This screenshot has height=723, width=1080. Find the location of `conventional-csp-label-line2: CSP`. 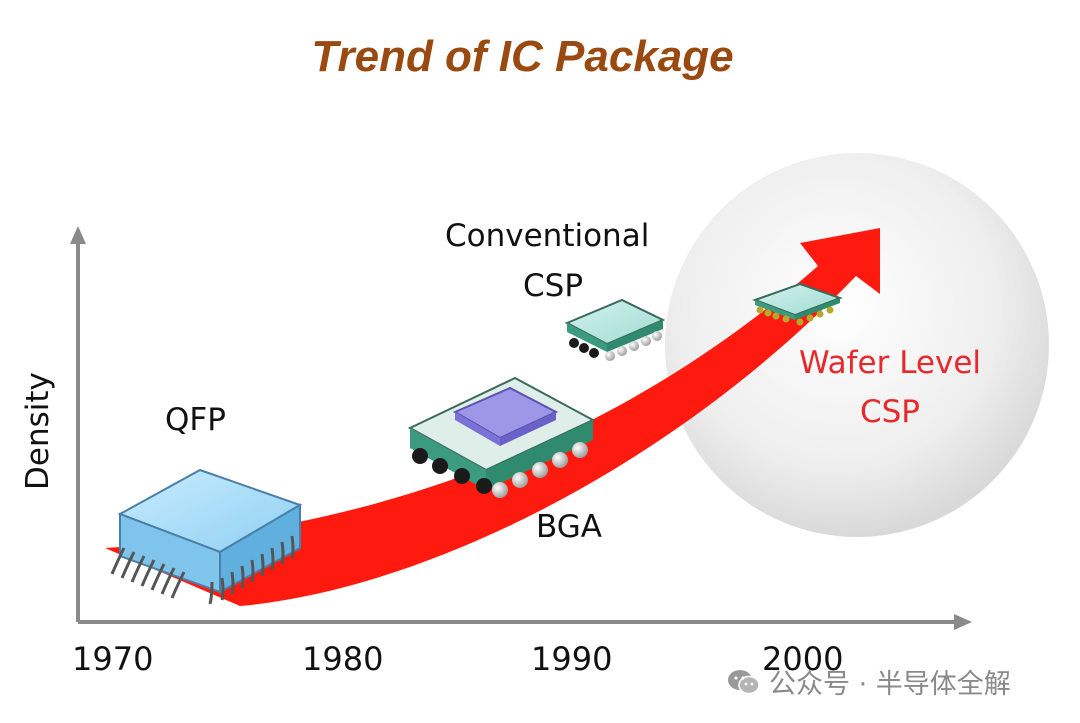

conventional-csp-label-line2: CSP is located at coordinates (553, 286).